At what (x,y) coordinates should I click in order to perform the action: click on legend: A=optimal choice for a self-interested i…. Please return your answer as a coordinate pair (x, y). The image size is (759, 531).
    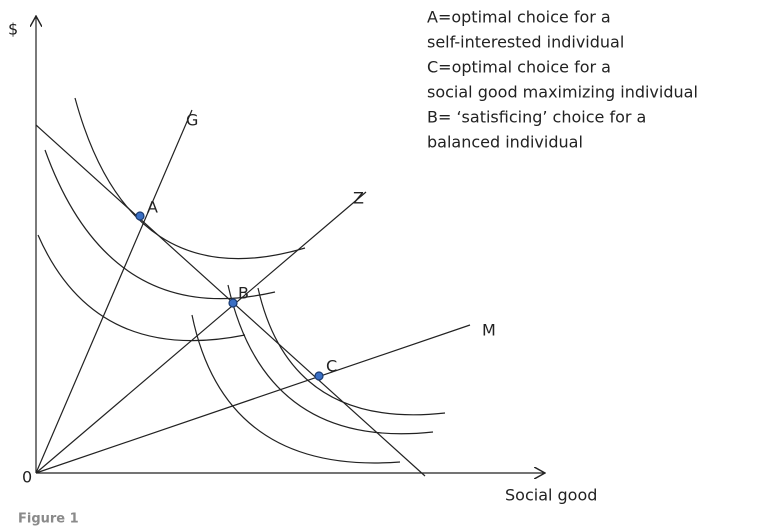
    Looking at the image, I should click on (562, 80).